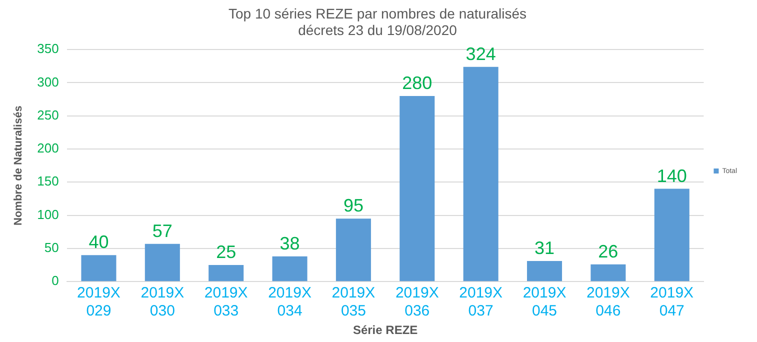 Image resolution: width=757 pixels, height=342 pixels. I want to click on data-label: 38, so click(290, 243).